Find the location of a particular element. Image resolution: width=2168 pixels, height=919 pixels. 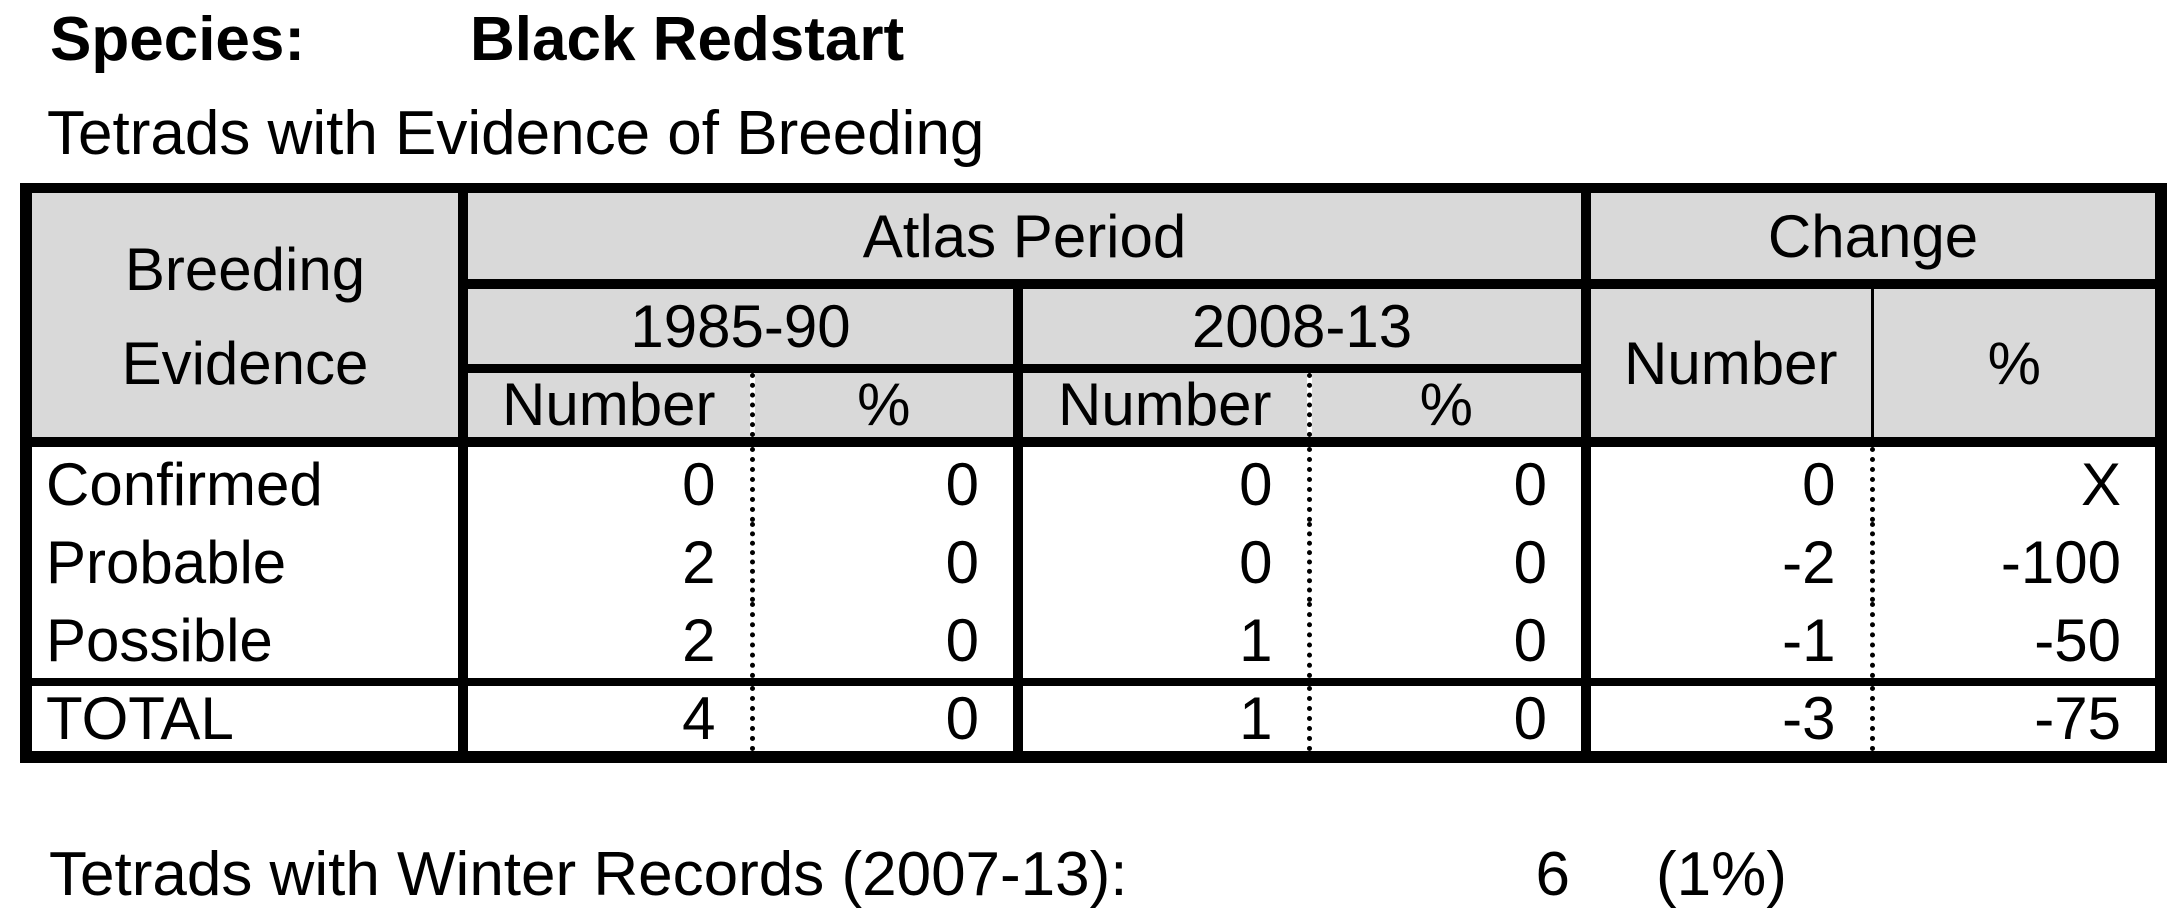

table-cell: -75 is located at coordinates (2015, 717).